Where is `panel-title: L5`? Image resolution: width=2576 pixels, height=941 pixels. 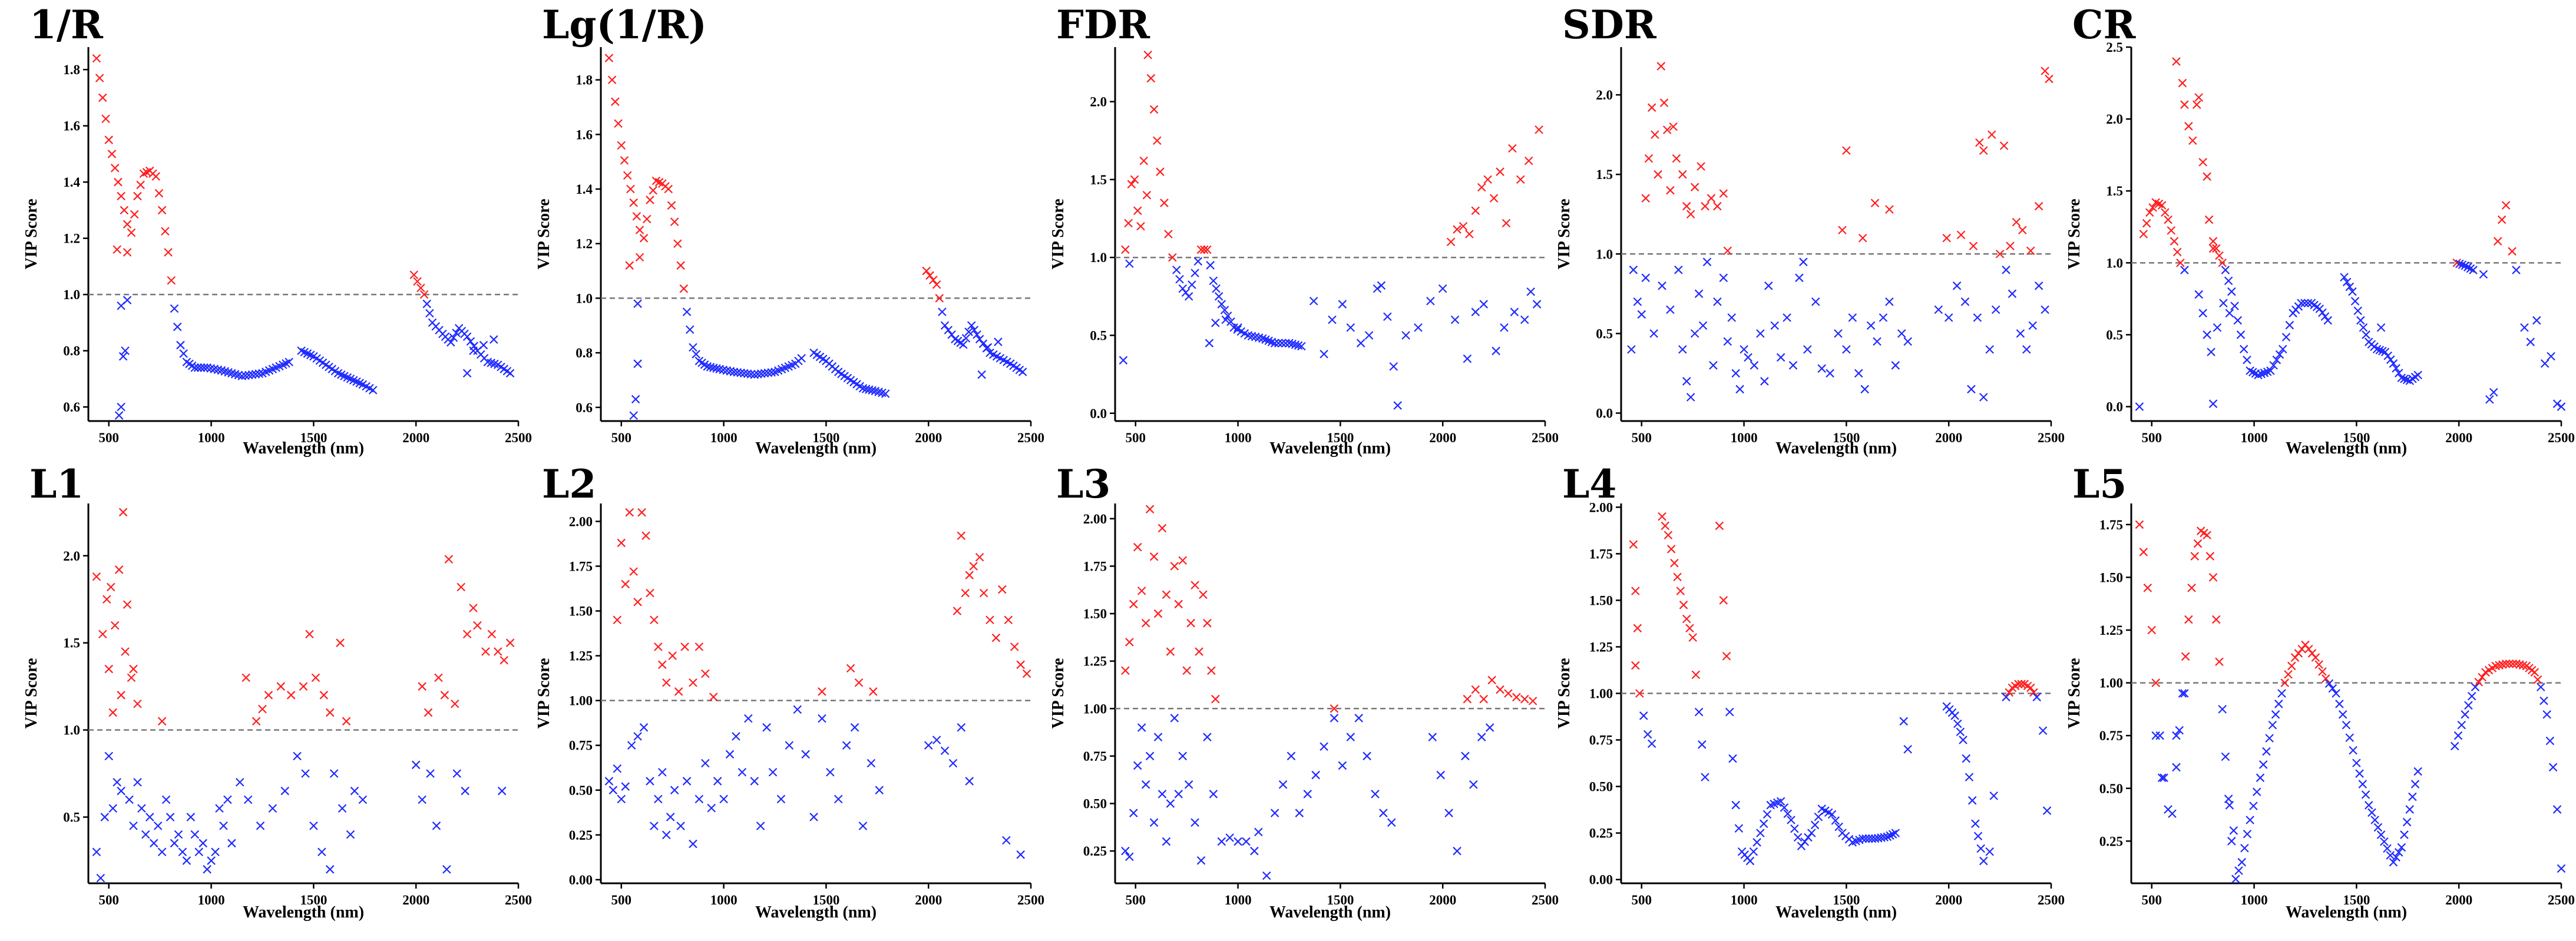 panel-title: L5 is located at coordinates (2099, 484).